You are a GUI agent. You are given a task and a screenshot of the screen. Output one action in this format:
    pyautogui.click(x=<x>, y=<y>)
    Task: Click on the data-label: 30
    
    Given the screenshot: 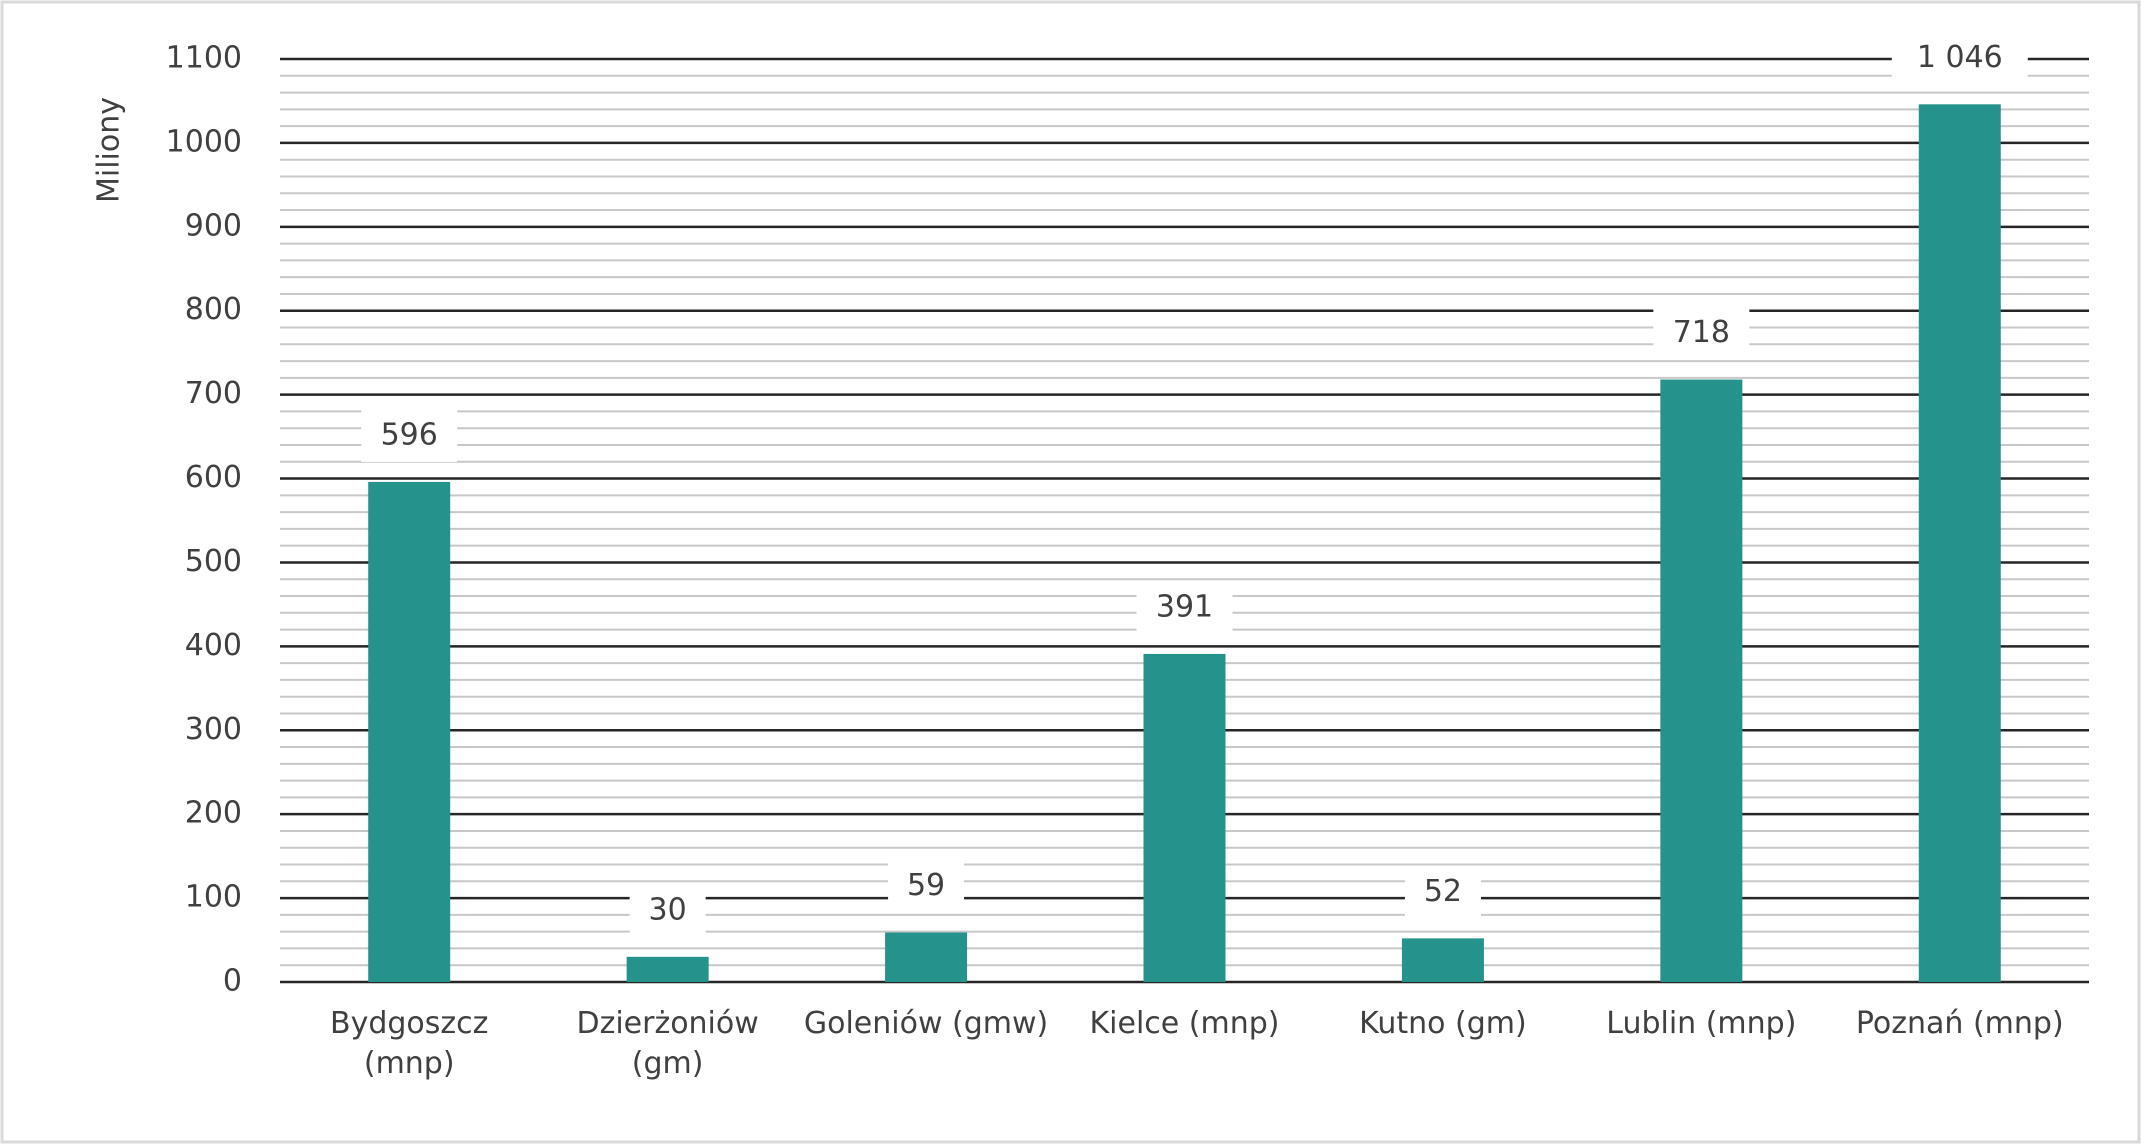 What is the action you would take?
    pyautogui.click(x=668, y=909)
    